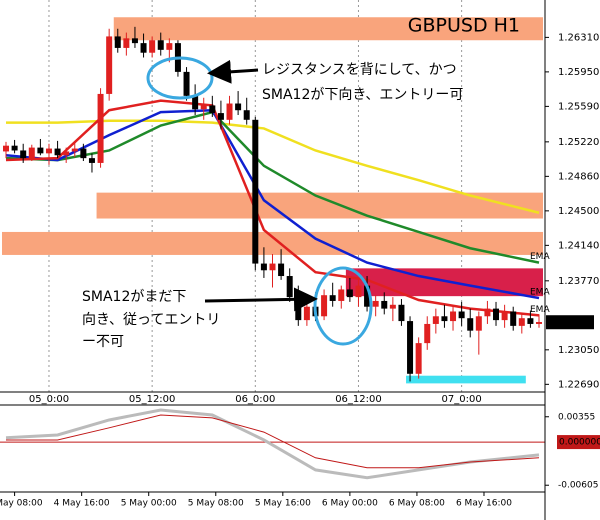  Describe the element at coordinates (578, 106) in the screenshot. I see `y-tick-label: 1.25590` at that location.